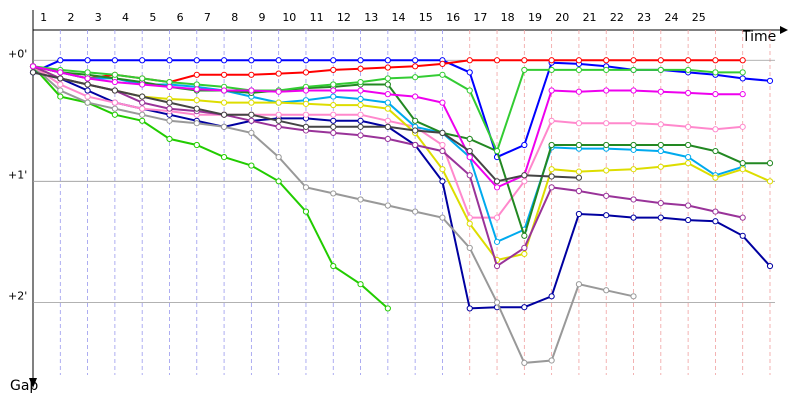  What do you see at coordinates (152, 17) in the screenshot?
I see `lap-label: 5` at bounding box center [152, 17].